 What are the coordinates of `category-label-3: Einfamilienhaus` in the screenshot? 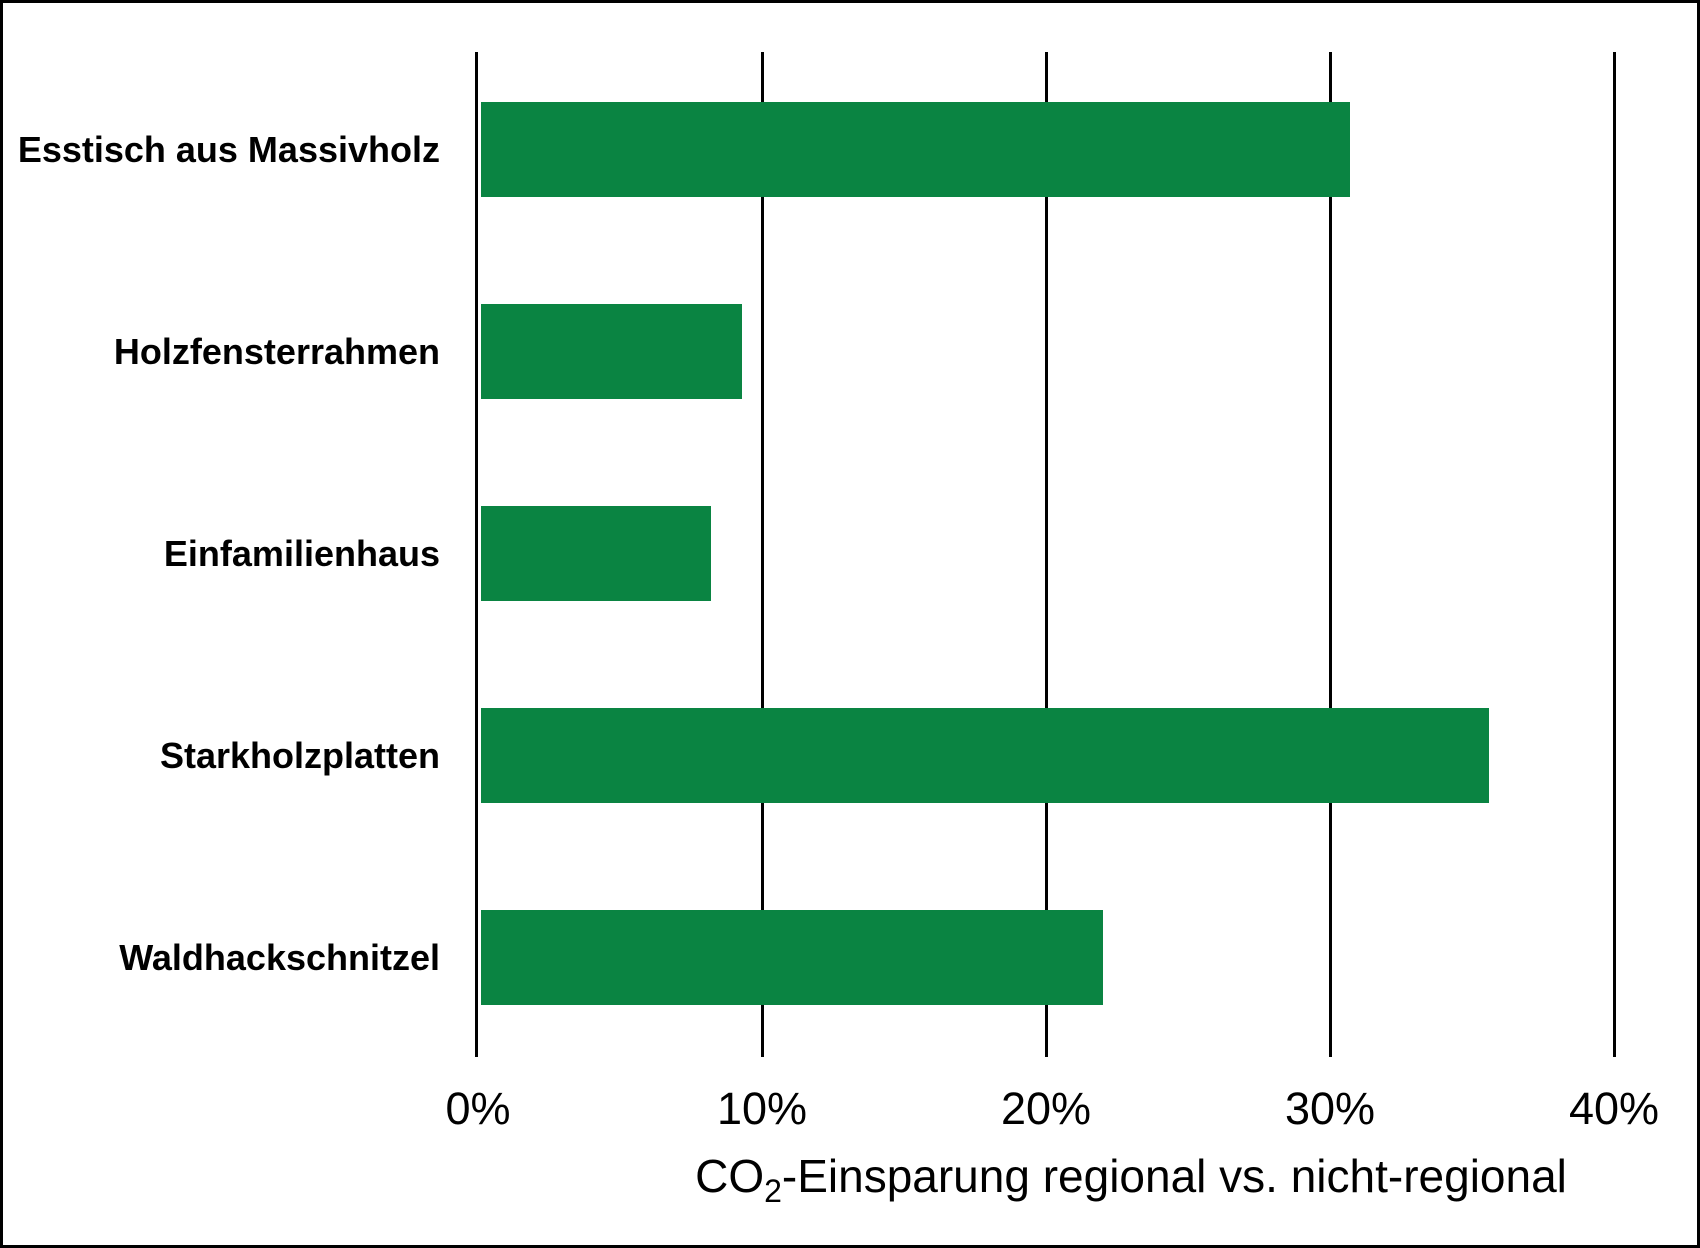 It's located at (301, 553).